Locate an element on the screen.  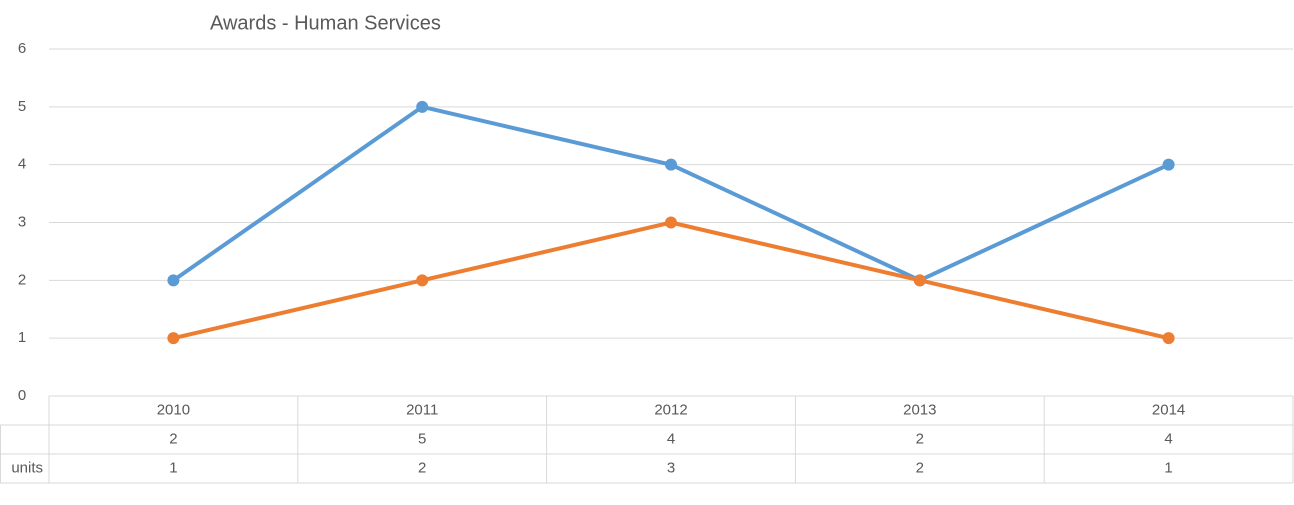
table-value: 5 is located at coordinates (422, 438).